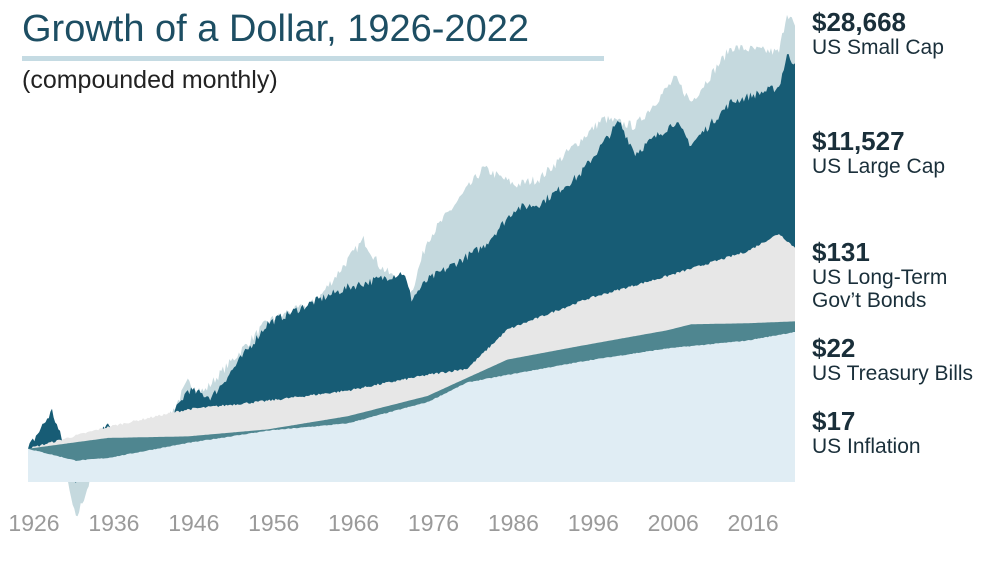 This screenshot has width=1000, height=584. What do you see at coordinates (275, 29) in the screenshot?
I see `chart-title: Growth of a Dollar, 1926-2022` at bounding box center [275, 29].